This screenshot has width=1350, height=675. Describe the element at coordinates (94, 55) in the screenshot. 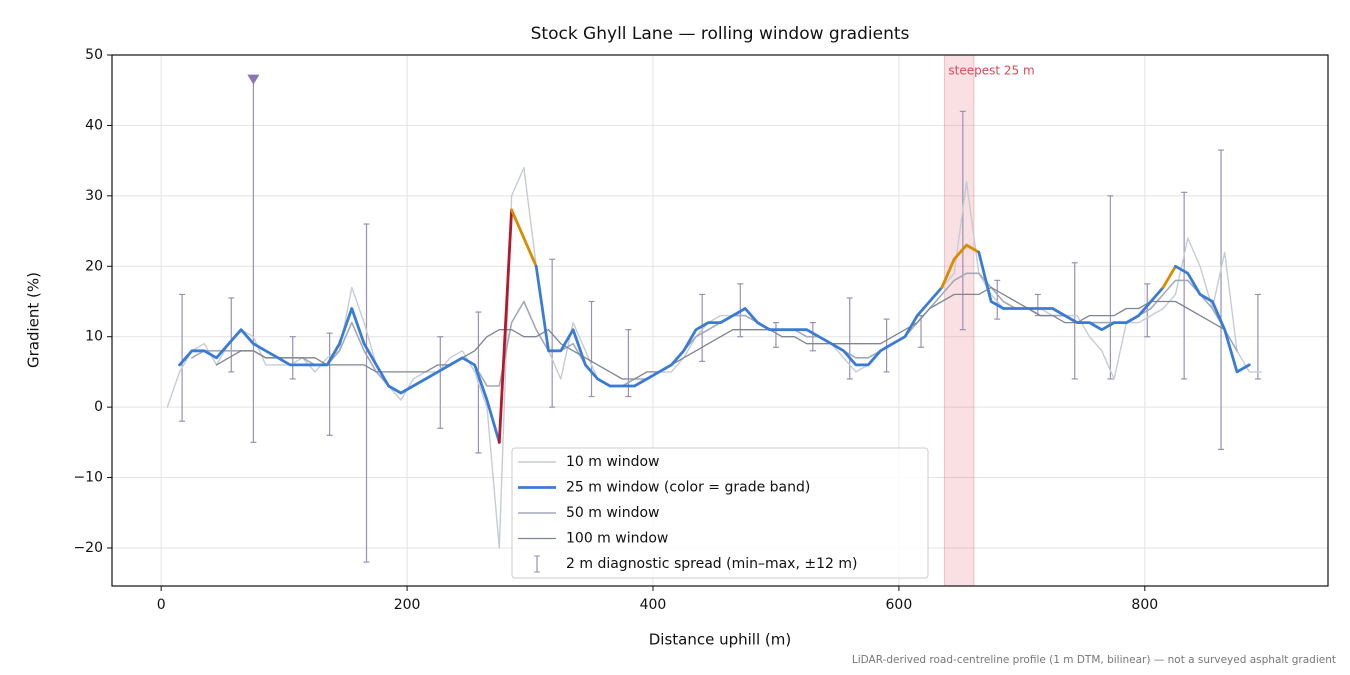

I see `y-tick-label: 50` at that location.